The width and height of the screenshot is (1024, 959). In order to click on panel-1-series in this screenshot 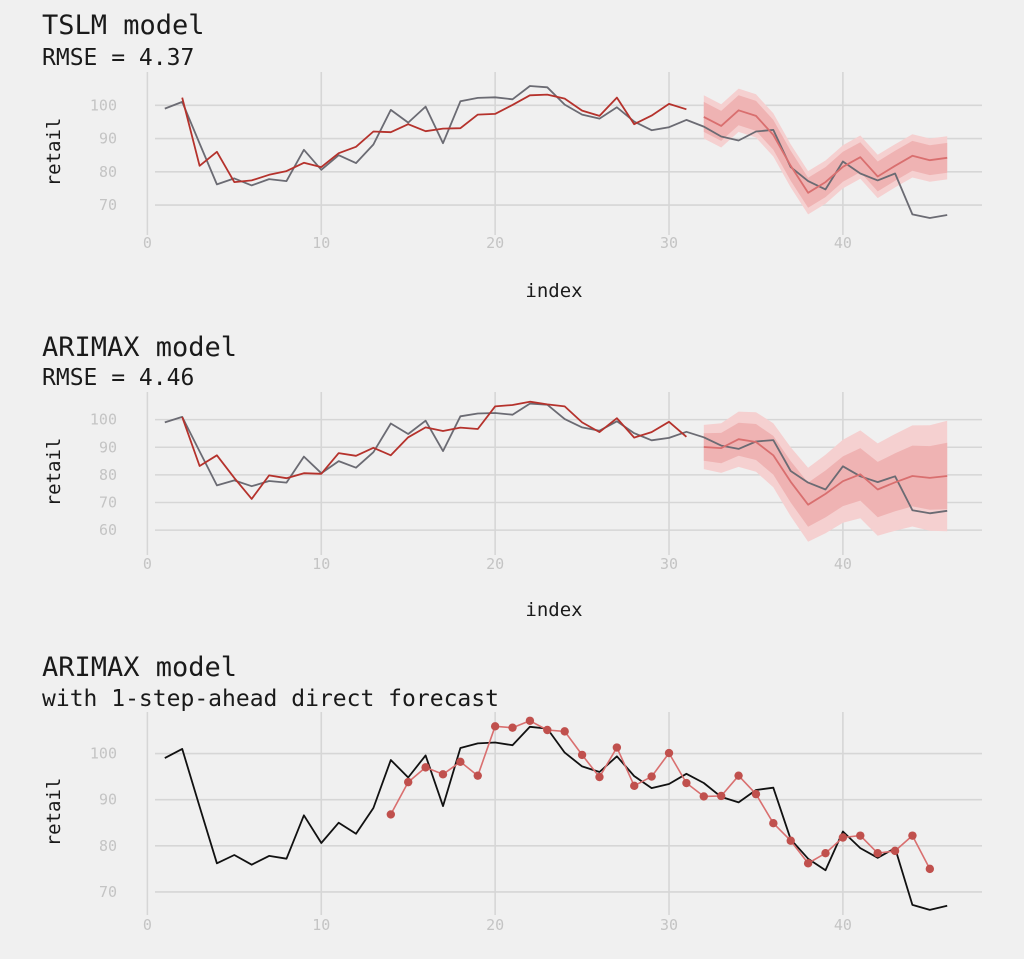, I will do `click(556, 152)`.